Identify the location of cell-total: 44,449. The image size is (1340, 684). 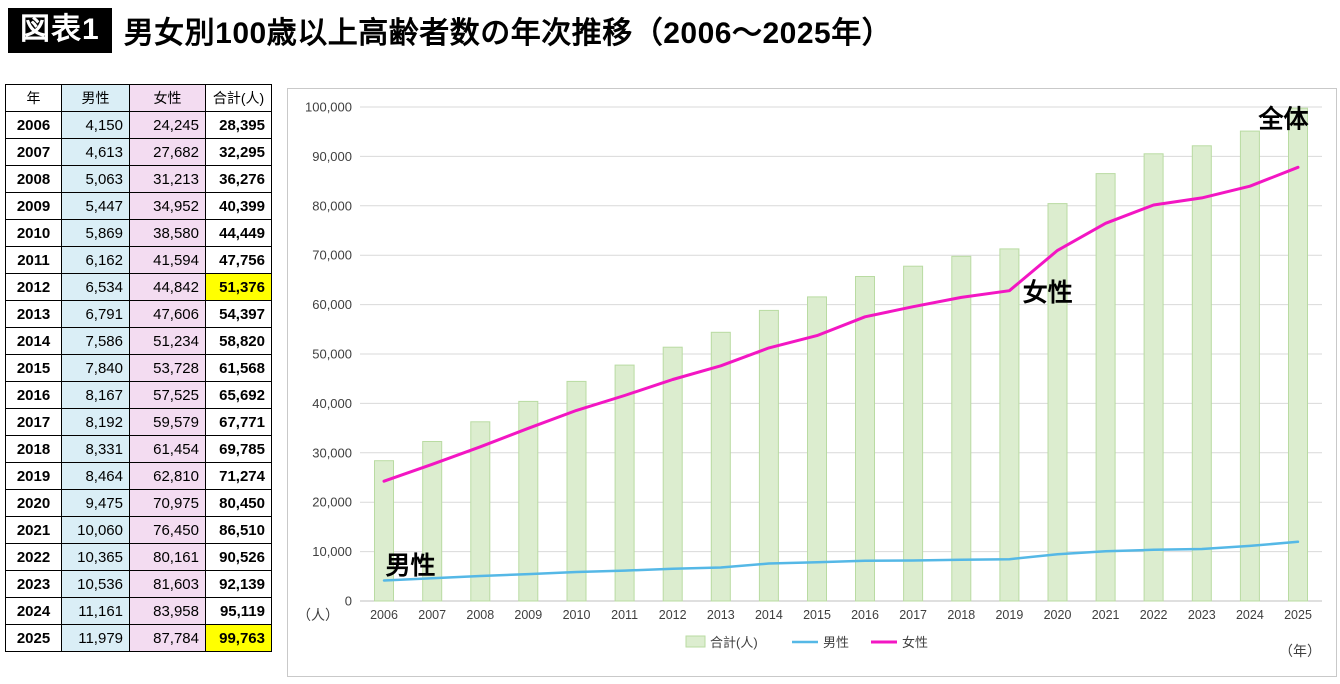
(238, 233).